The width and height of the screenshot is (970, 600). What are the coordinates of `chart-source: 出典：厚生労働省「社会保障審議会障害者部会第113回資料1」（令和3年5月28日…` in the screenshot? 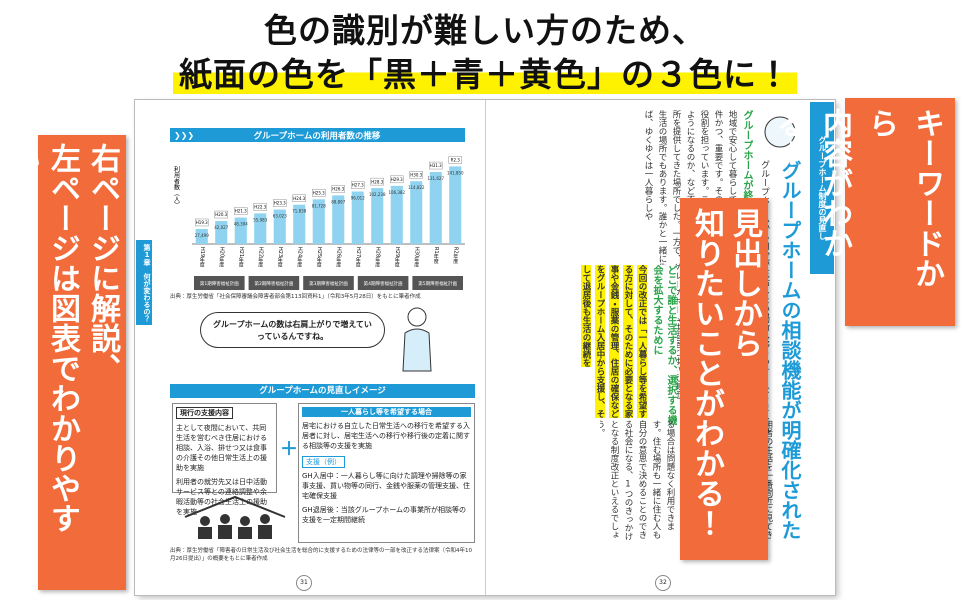 It's located at (295, 297).